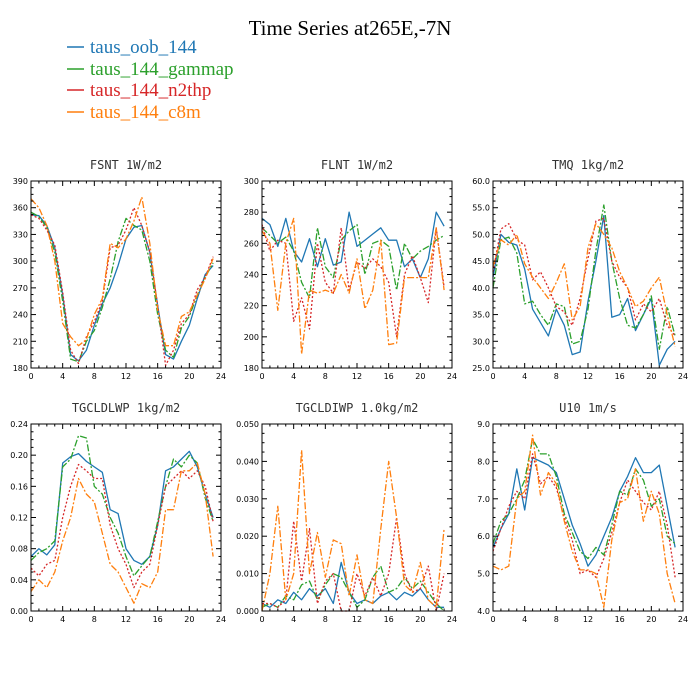 The height and width of the screenshot is (700, 700). I want to click on x-tick-label-2-6: 24, so click(683, 376).